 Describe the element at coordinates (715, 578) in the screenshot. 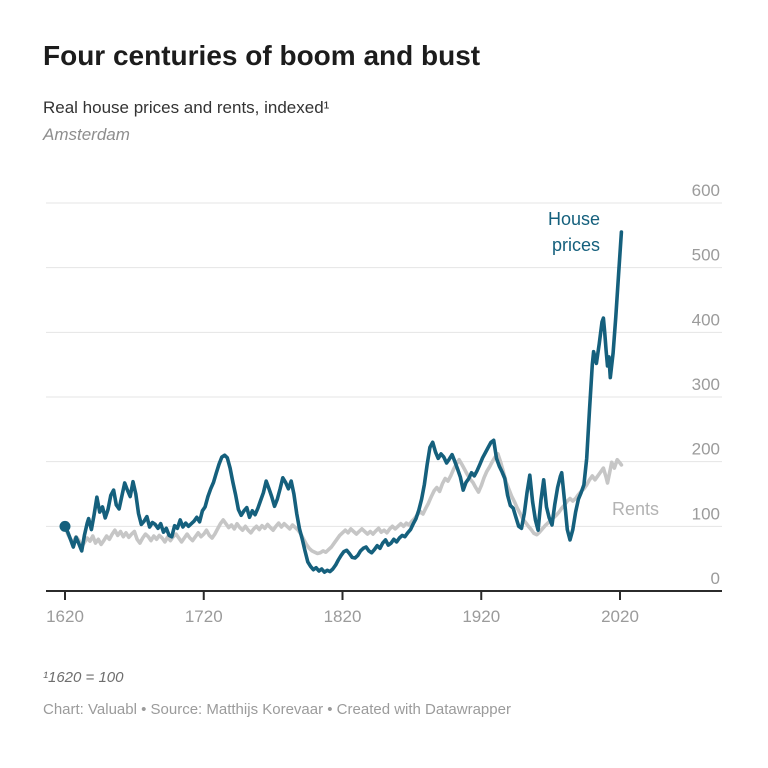

I see `y-tick-label: 0` at that location.